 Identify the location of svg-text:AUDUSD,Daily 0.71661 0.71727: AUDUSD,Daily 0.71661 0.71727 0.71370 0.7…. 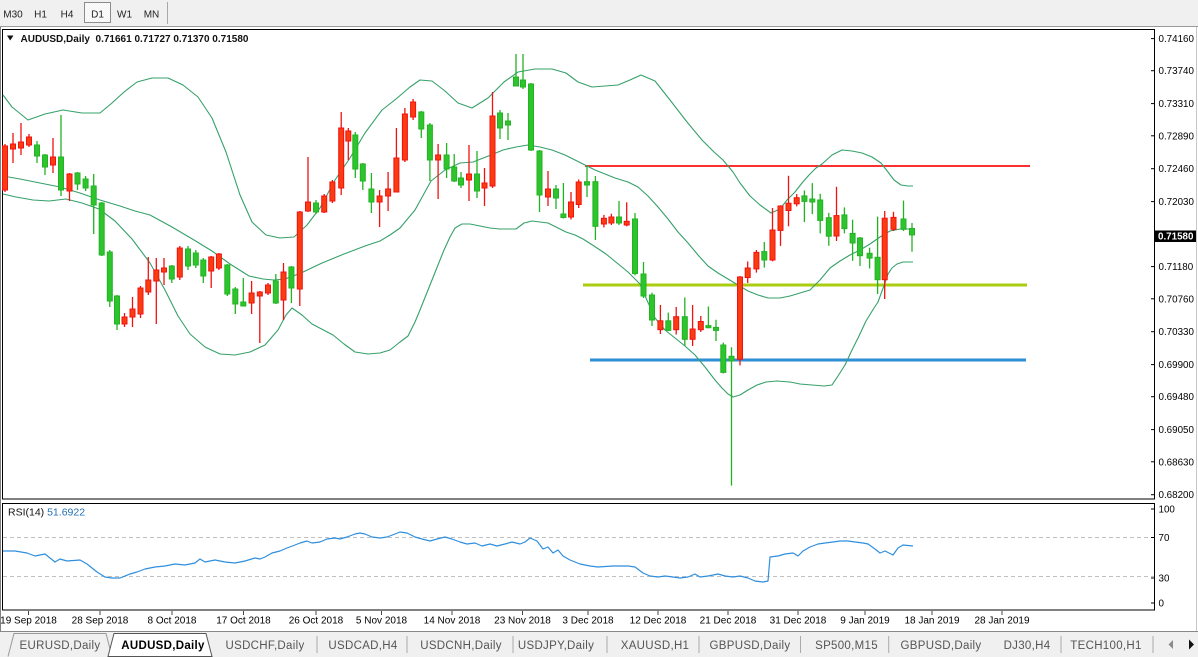
(135, 39).